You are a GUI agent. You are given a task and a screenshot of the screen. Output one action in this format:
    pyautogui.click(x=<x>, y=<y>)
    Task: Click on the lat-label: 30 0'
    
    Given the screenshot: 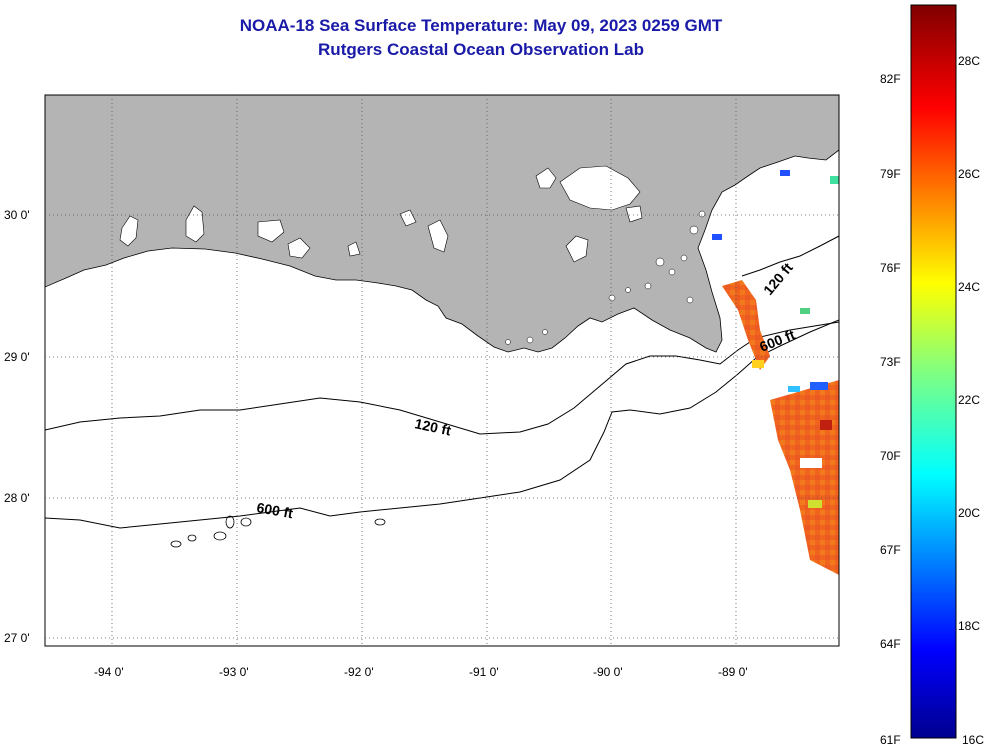 What is the action you would take?
    pyautogui.click(x=17, y=215)
    